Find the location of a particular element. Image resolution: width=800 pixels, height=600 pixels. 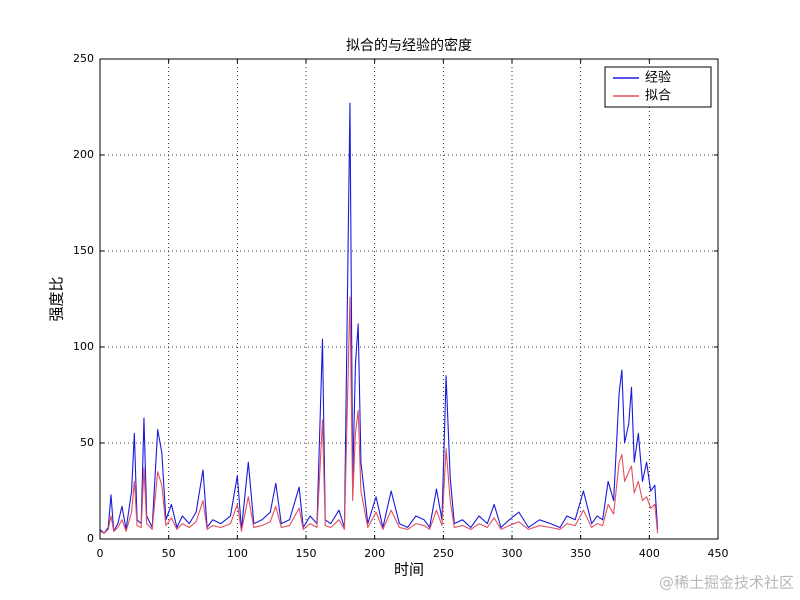

chart-title: 拟合的与经验的密度 is located at coordinates (409, 45).